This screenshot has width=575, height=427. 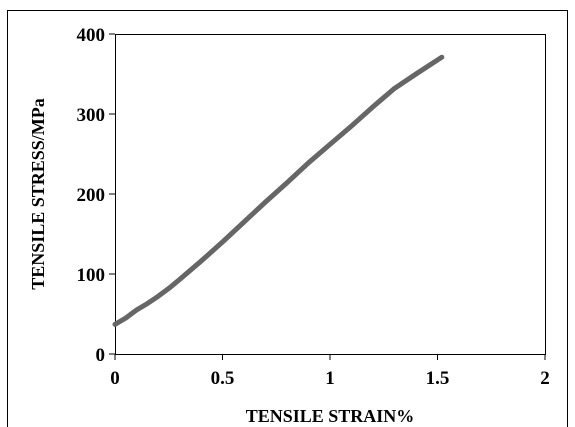 What do you see at coordinates (330, 378) in the screenshot?
I see `x-tick-label: 1` at bounding box center [330, 378].